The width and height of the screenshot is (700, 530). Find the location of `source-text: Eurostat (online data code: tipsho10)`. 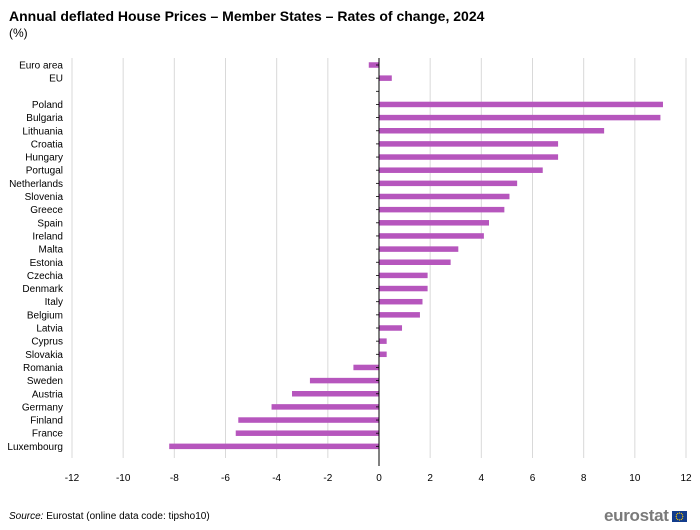

source-text: Eurostat (online data code: tipsho10) is located at coordinates (128, 516).